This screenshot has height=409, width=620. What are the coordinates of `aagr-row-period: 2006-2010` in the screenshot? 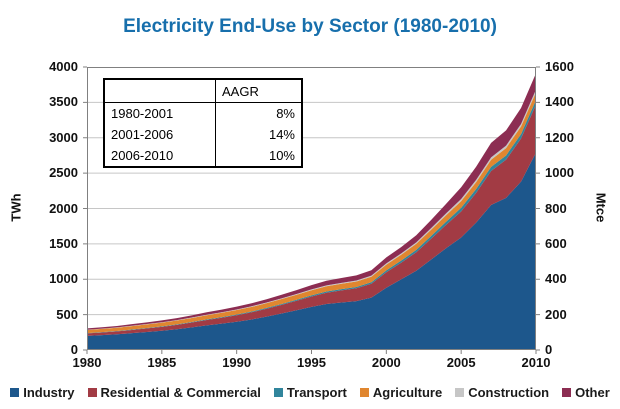 It's located at (160, 155).